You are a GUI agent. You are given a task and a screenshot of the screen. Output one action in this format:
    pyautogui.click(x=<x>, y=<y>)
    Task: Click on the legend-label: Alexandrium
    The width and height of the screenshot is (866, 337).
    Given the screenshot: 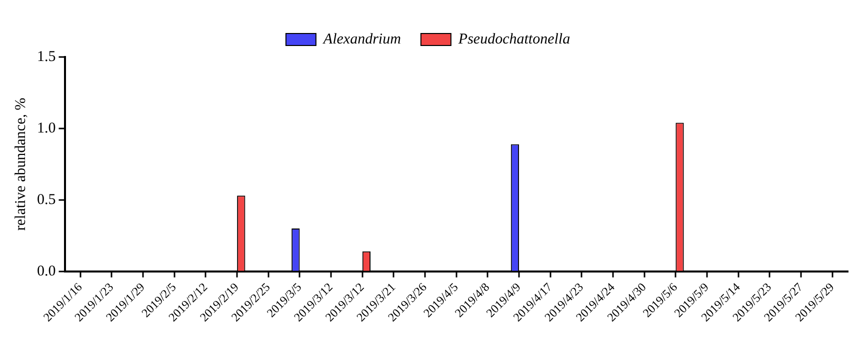 What is the action you would take?
    pyautogui.click(x=362, y=39)
    